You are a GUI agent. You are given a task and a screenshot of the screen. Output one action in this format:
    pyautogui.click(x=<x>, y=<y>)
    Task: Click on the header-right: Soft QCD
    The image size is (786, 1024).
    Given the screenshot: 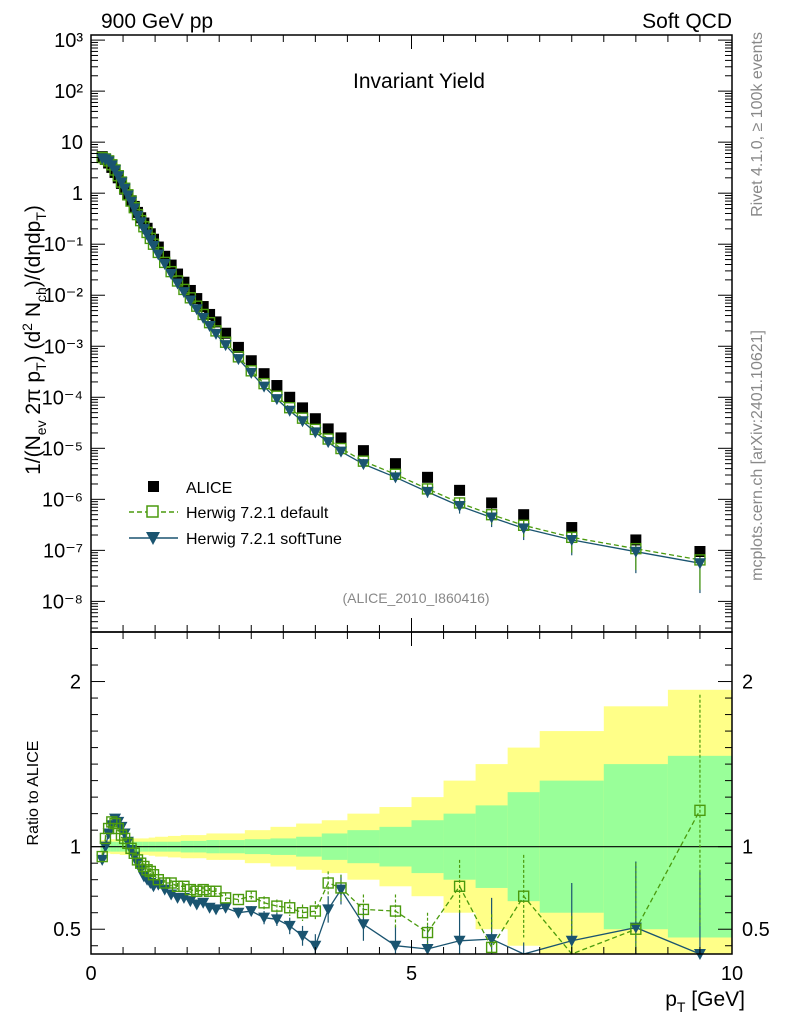 What is the action you would take?
    pyautogui.click(x=687, y=21)
    